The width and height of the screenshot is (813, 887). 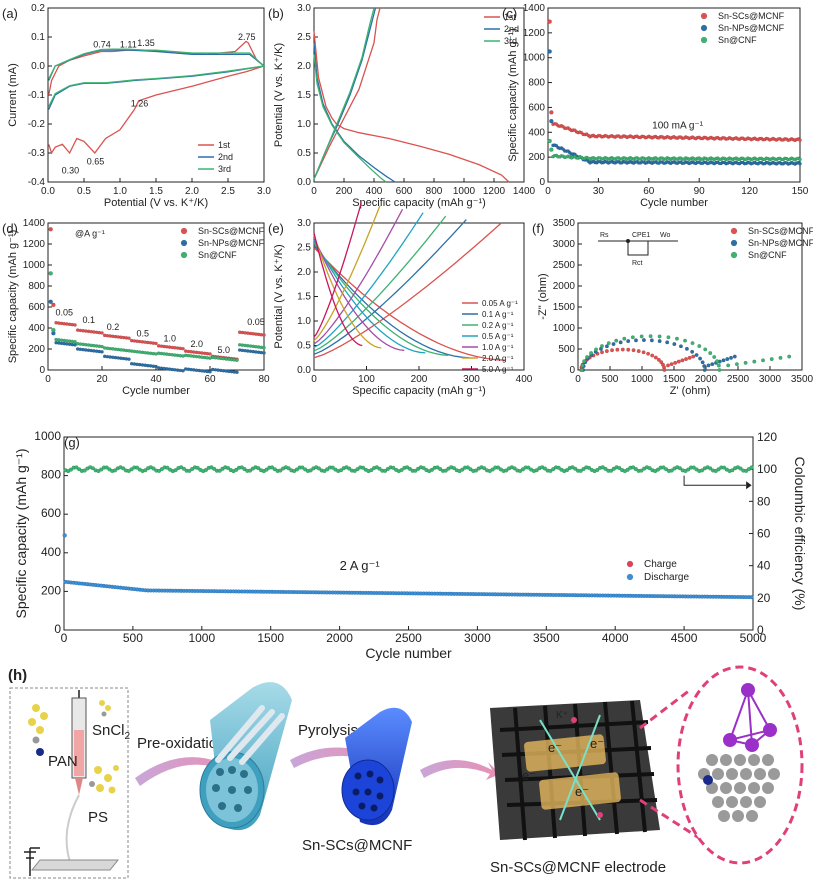 What do you see at coordinates (328, 730) in the screenshot?
I see `step-pyrolysis-label: Pyrolysis` at bounding box center [328, 730].